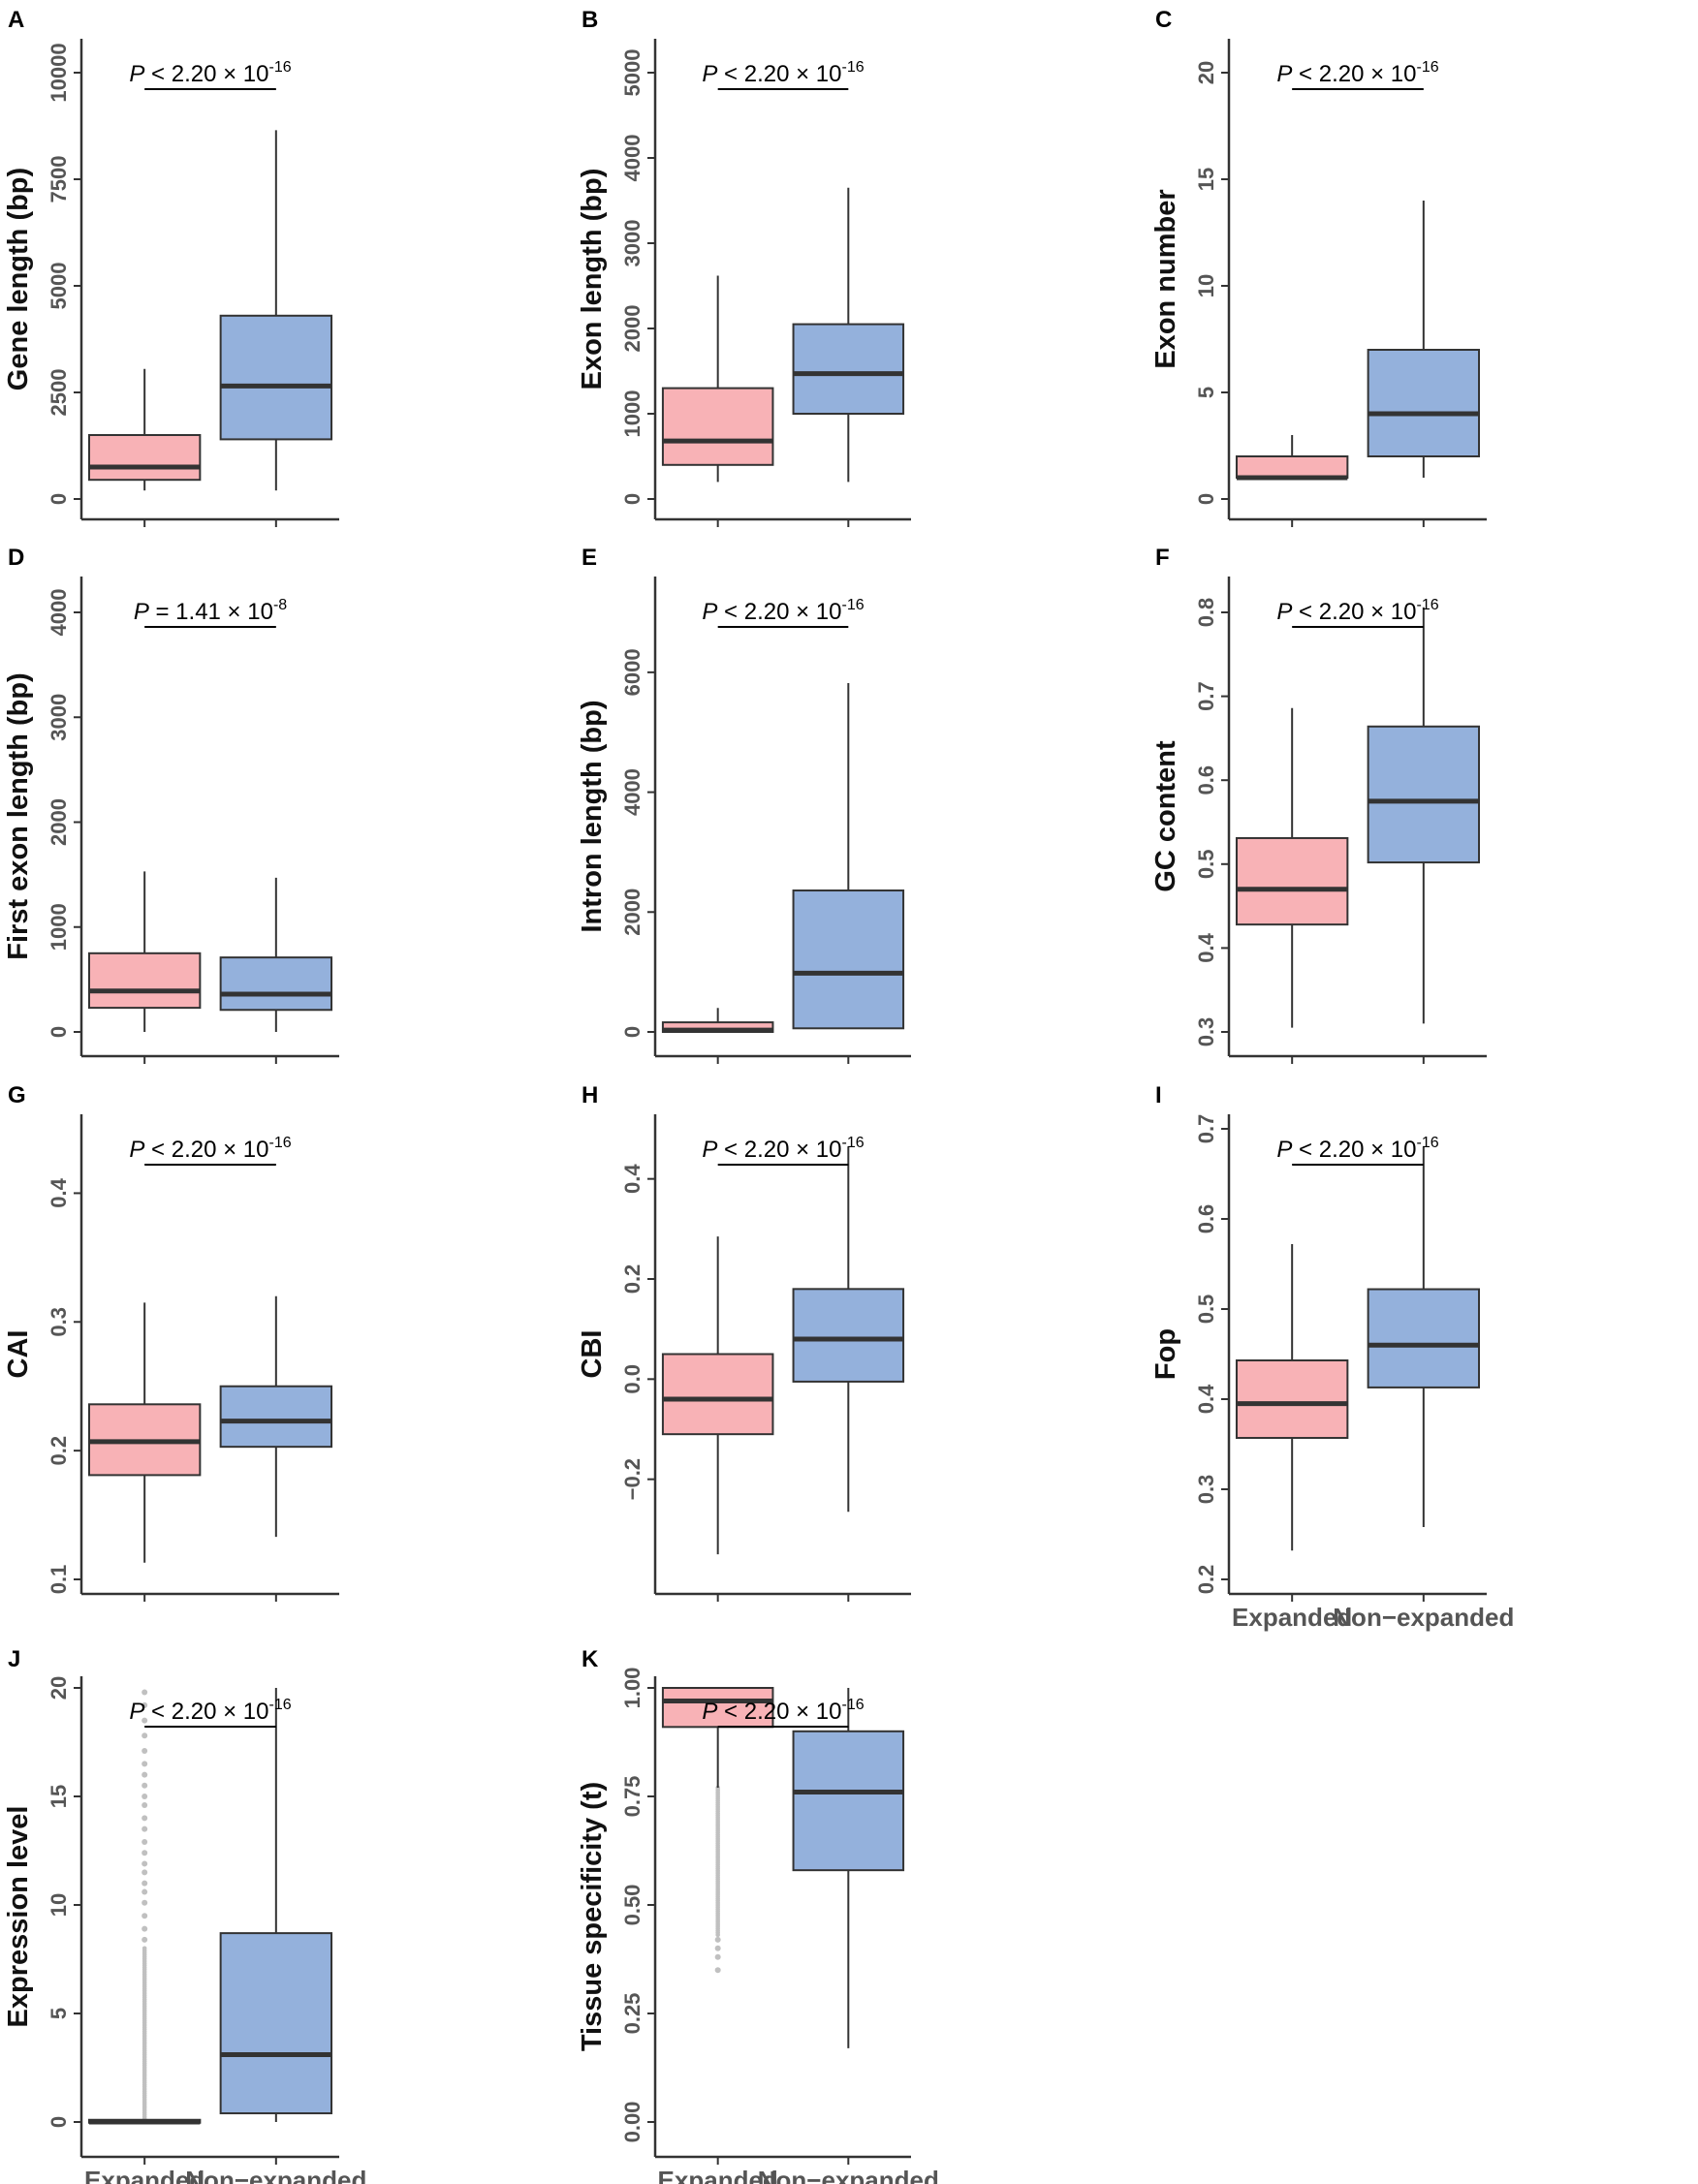  Describe the element at coordinates (14, 1659) in the screenshot. I see `panel-label: J` at that location.